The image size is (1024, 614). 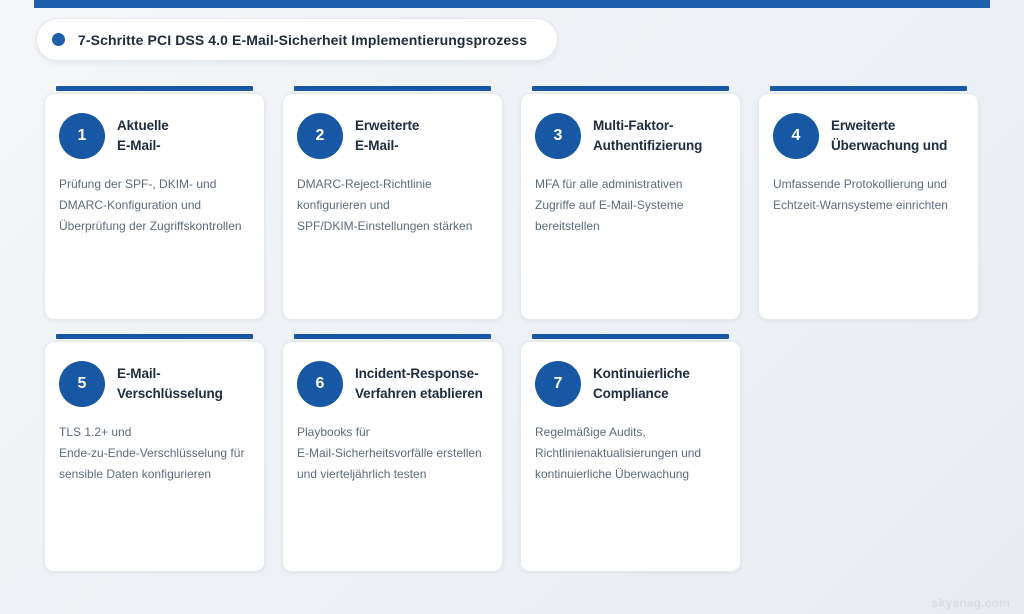 I want to click on step-number-badge: 6, so click(x=320, y=384).